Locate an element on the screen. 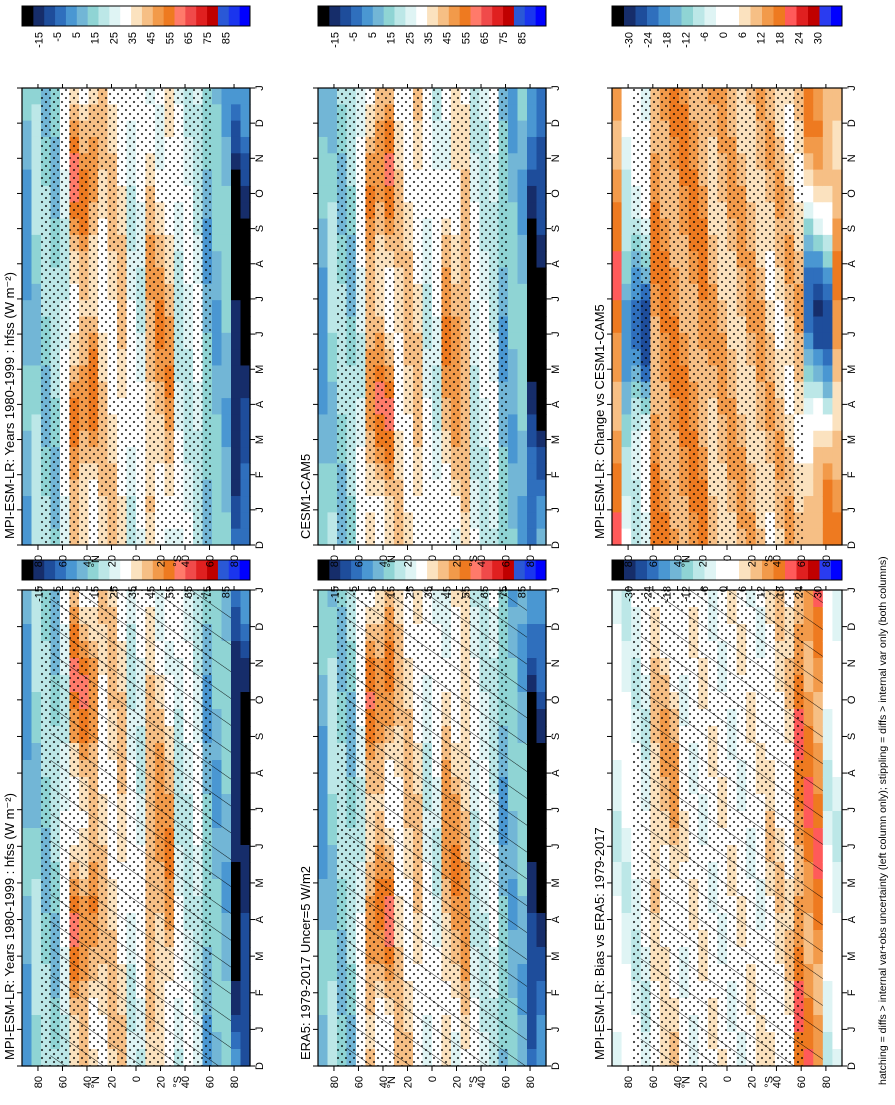 The width and height of the screenshot is (895, 1105). hatch-overlay is located at coordinates (140, 828).